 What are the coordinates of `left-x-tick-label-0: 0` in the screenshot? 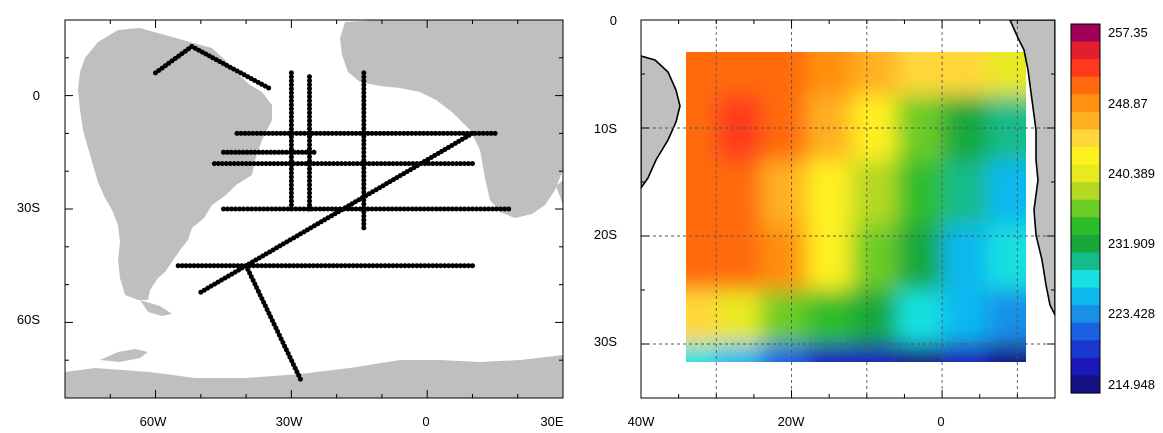 It's located at (425, 421).